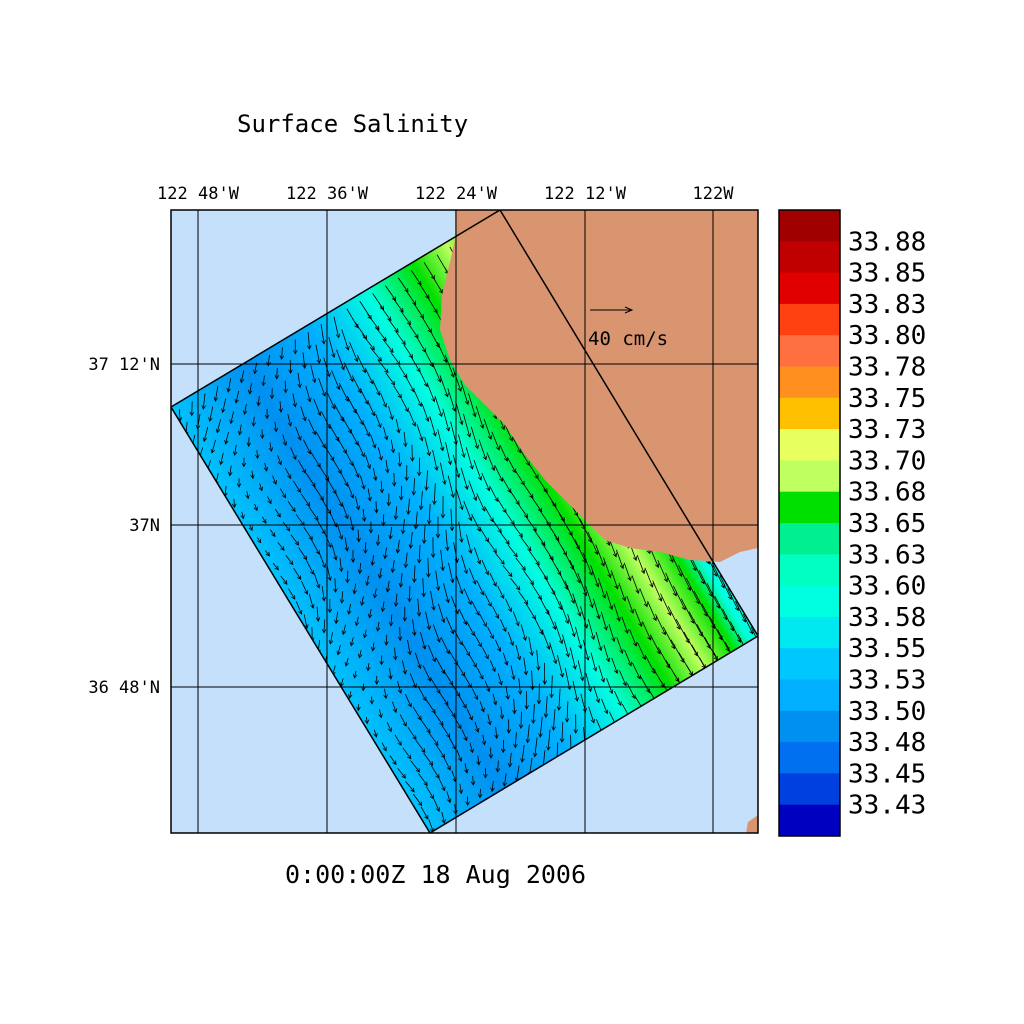 The height and width of the screenshot is (1024, 1024). Describe the element at coordinates (629, 310) in the screenshot. I see `vector-key-head` at that location.